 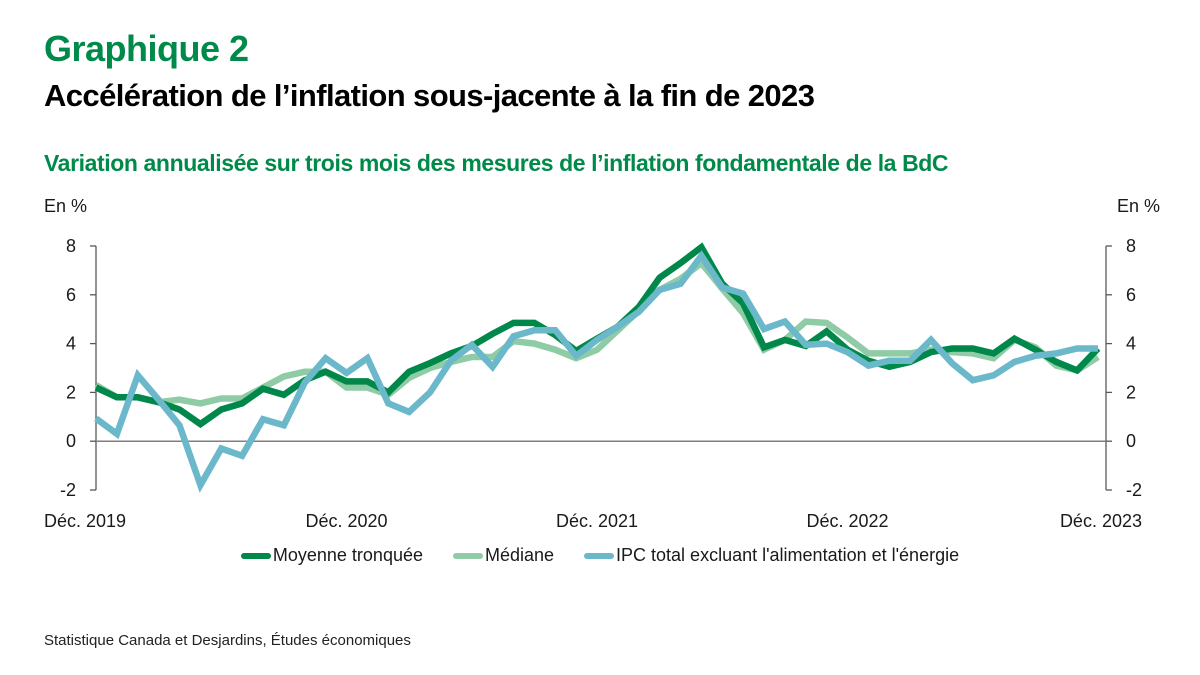 What do you see at coordinates (519, 555) in the screenshot?
I see `legend-label-mediane: Médiane` at bounding box center [519, 555].